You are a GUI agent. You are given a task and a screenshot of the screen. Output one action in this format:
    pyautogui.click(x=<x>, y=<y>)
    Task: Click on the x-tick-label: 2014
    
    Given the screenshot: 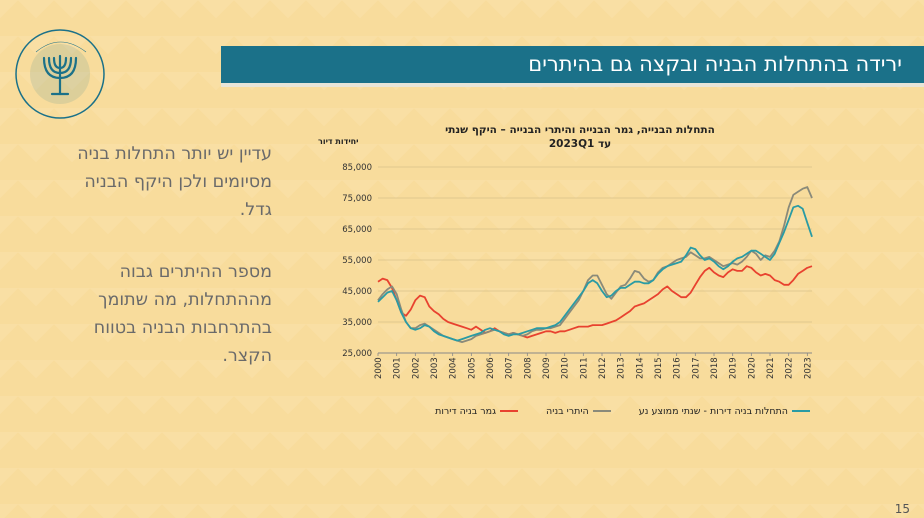 What is the action you would take?
    pyautogui.click(x=640, y=368)
    